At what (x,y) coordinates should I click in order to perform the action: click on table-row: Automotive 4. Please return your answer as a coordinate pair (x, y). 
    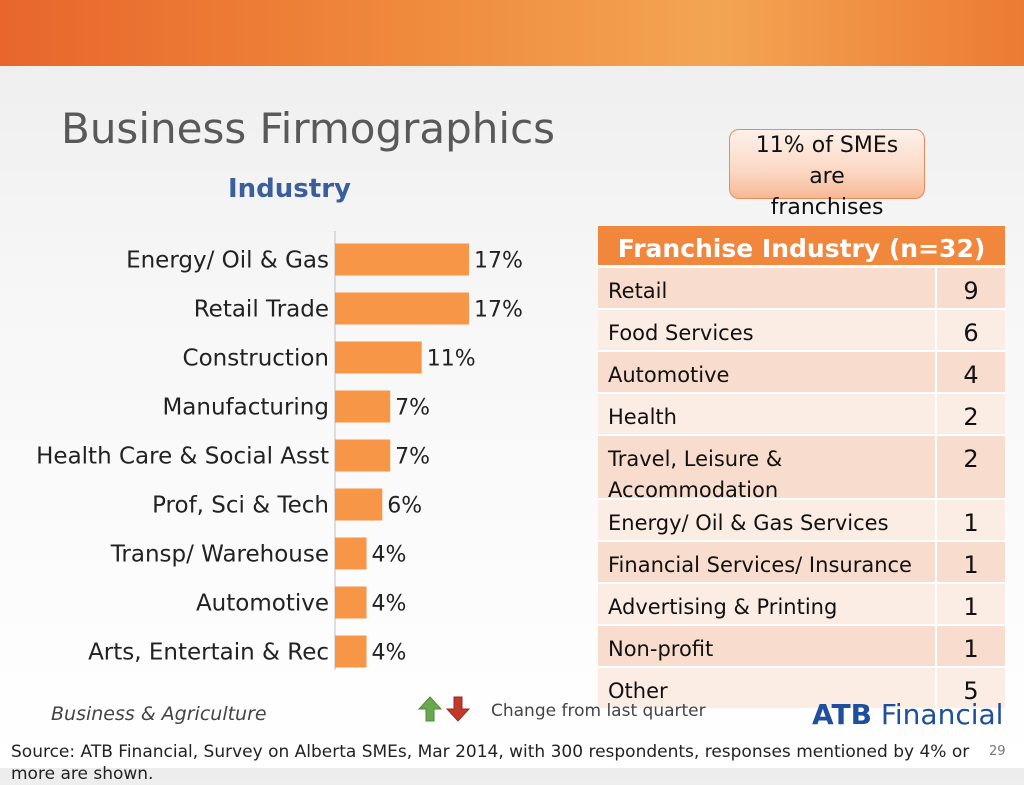
    Looking at the image, I should click on (801, 373).